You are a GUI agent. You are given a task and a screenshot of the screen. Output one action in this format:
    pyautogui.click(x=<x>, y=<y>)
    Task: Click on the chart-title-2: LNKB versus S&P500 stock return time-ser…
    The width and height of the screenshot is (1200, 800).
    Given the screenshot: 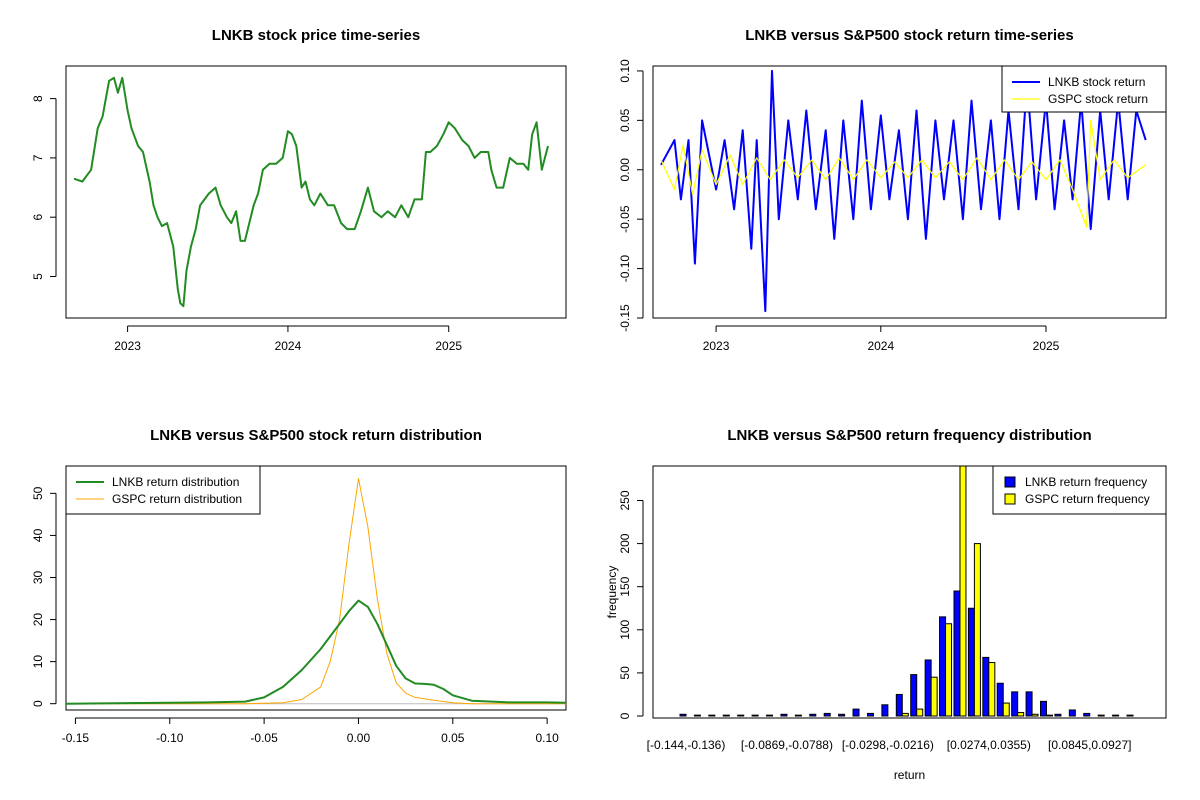 What is the action you would take?
    pyautogui.click(x=909, y=35)
    